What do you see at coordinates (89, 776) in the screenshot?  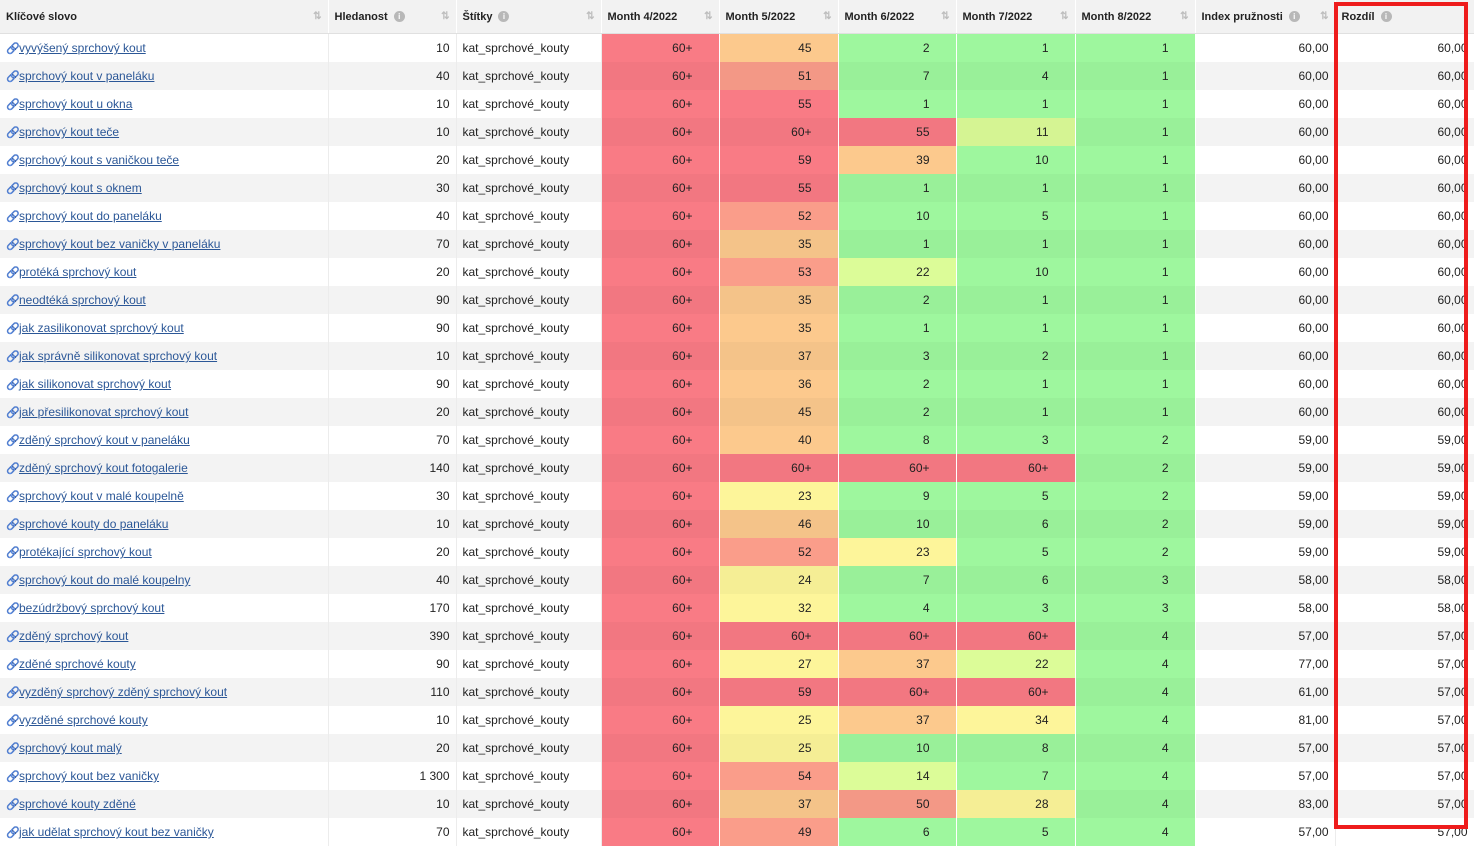 I see `keyword-link: sprchový kout bez vaničky` at bounding box center [89, 776].